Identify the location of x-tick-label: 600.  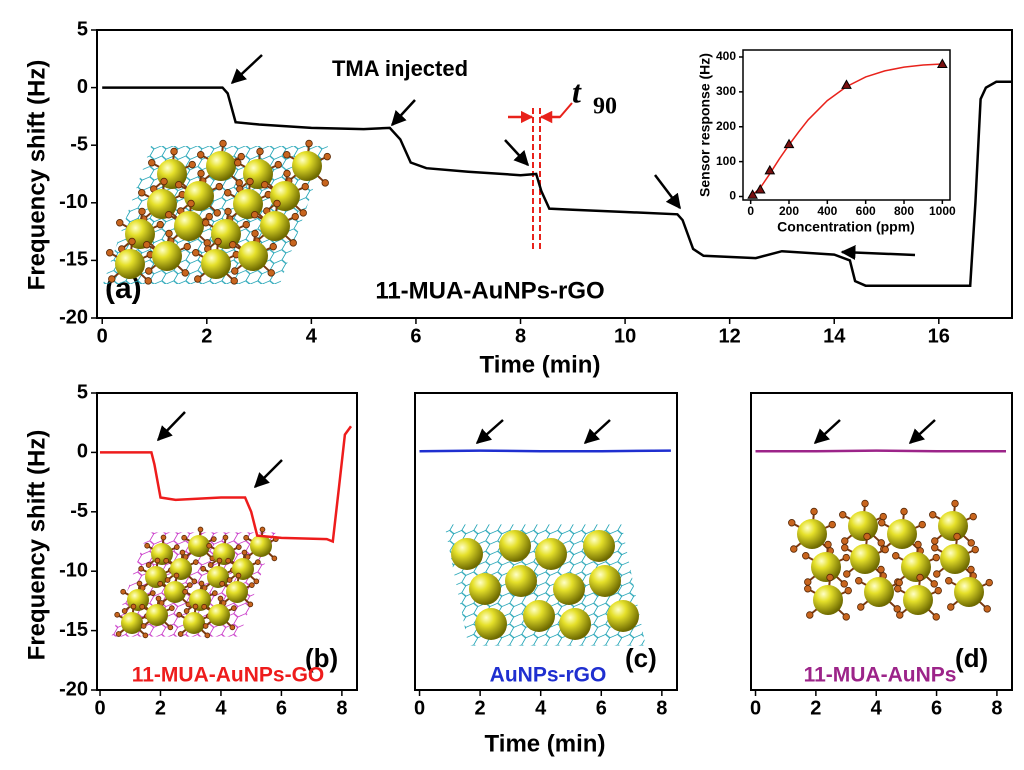
(866, 211).